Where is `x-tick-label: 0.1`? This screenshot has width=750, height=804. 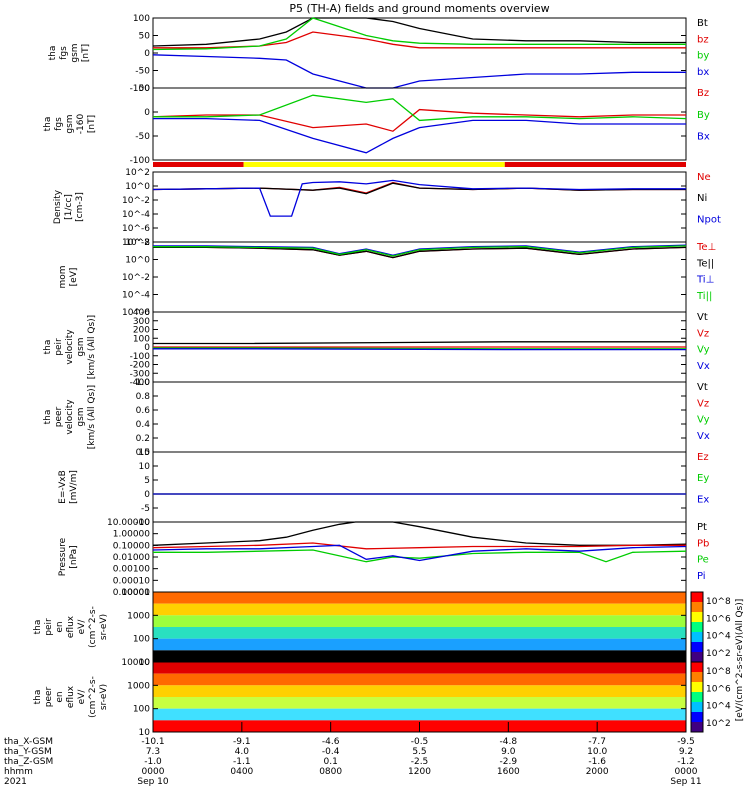
x-tick-label: 0.1 is located at coordinates (331, 762).